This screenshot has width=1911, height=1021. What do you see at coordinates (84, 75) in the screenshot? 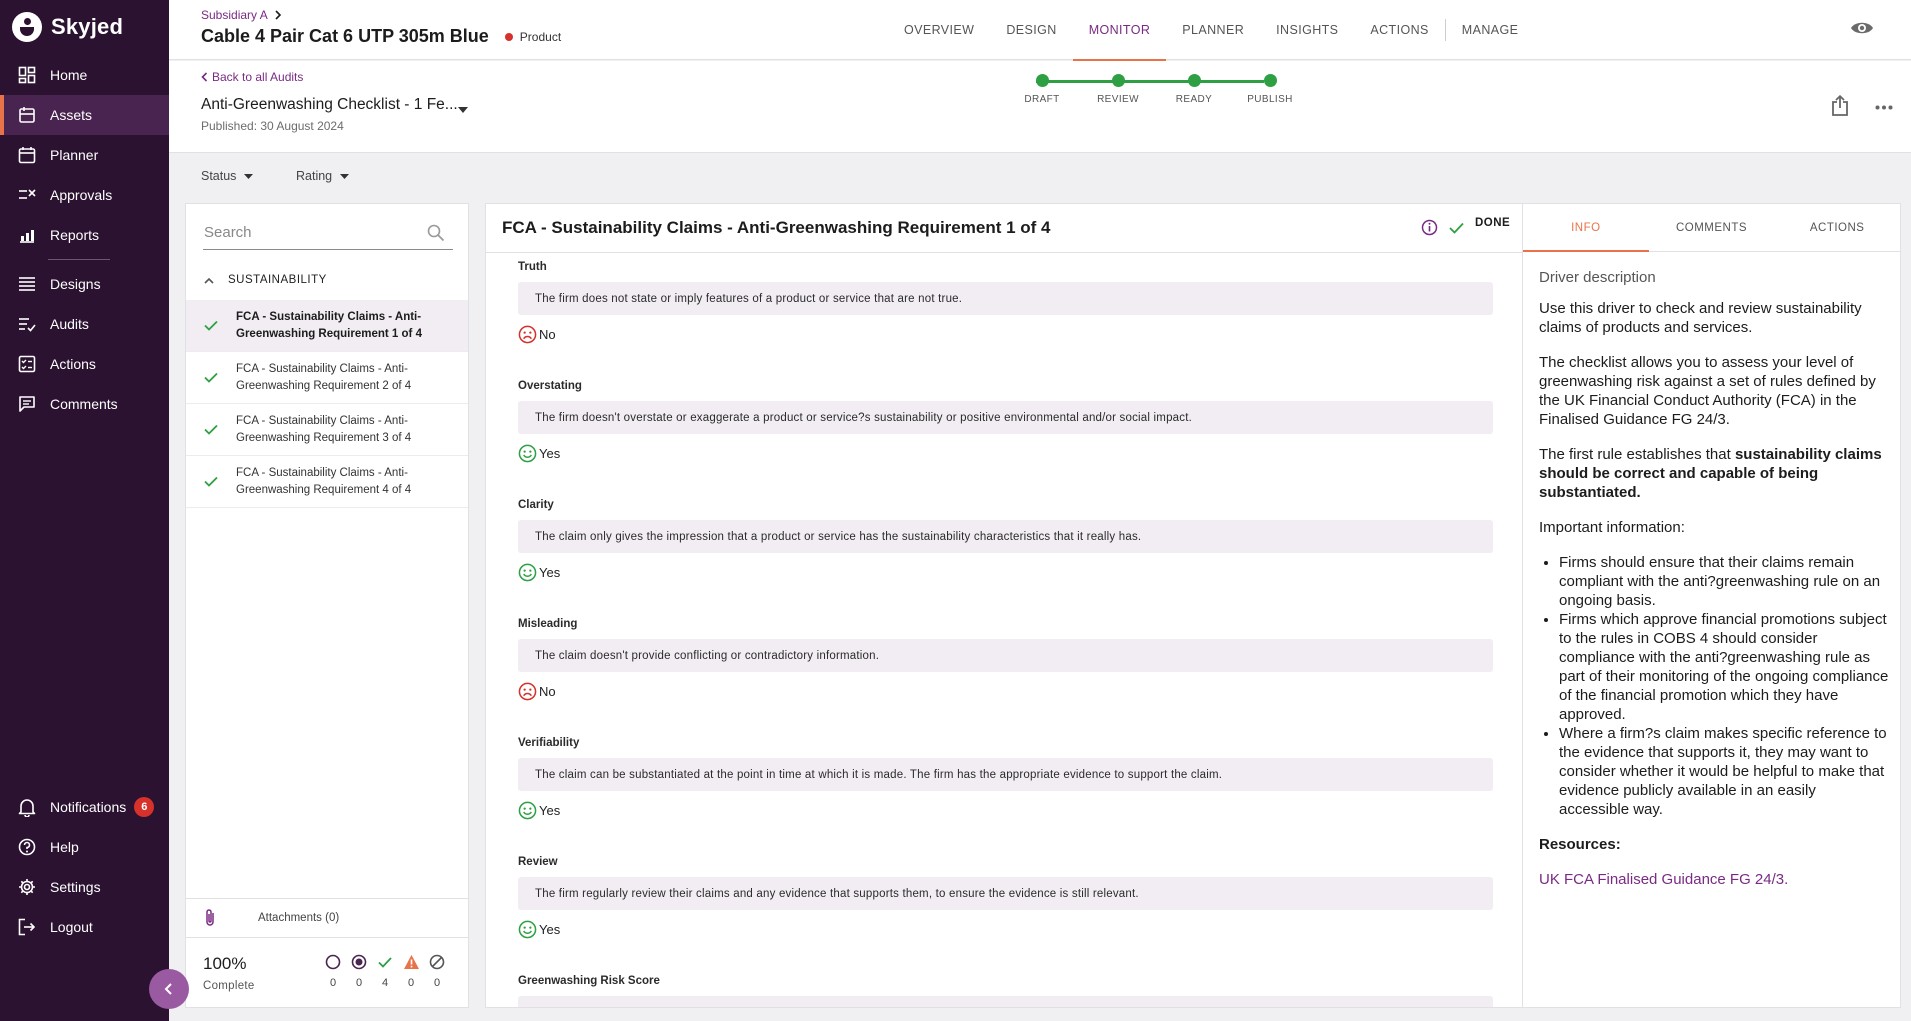
I see `sidebar-item-home: Home` at bounding box center [84, 75].